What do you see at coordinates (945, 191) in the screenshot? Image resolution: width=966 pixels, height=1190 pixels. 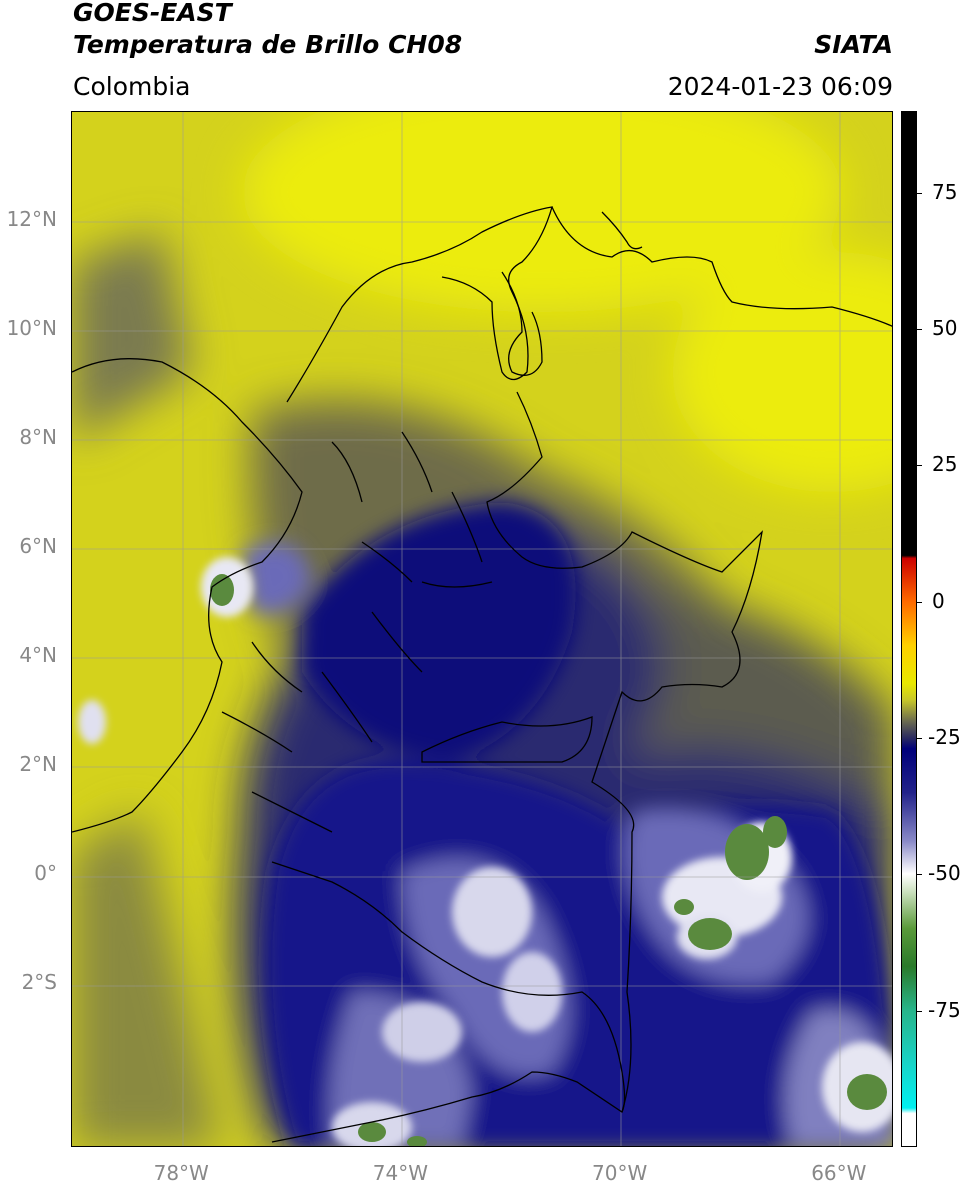 I see `colorbar-tick-label: 75` at bounding box center [945, 191].